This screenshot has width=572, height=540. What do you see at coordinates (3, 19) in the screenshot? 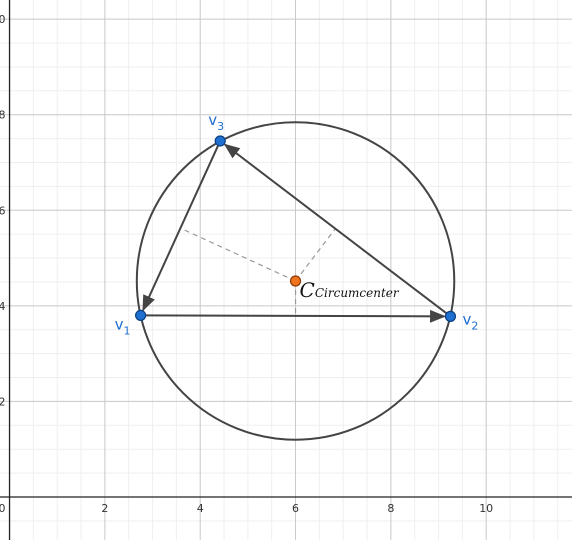
I see `y-tick-label: 10` at bounding box center [3, 19].